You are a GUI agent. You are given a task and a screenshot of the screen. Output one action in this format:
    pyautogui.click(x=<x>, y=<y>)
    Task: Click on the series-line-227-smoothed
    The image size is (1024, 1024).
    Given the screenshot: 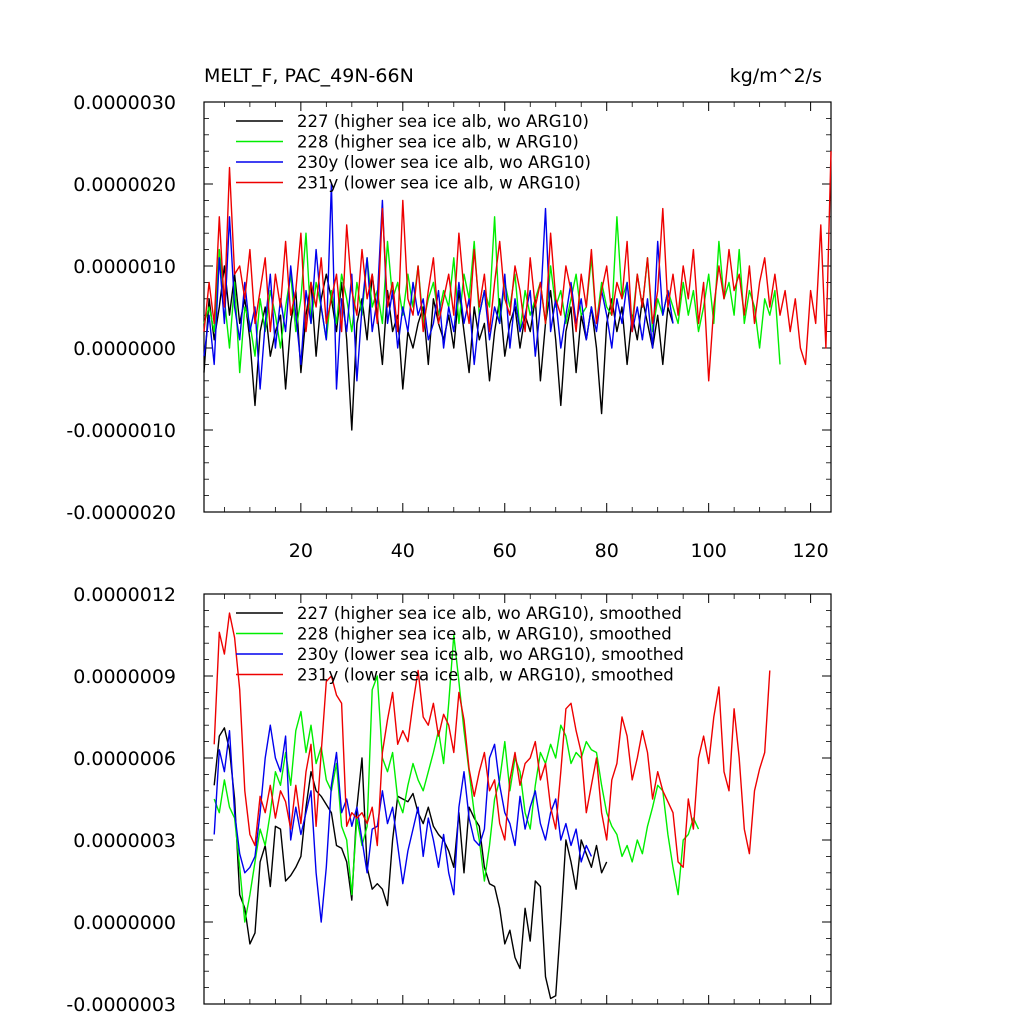 What is the action you would take?
    pyautogui.click(x=410, y=863)
    